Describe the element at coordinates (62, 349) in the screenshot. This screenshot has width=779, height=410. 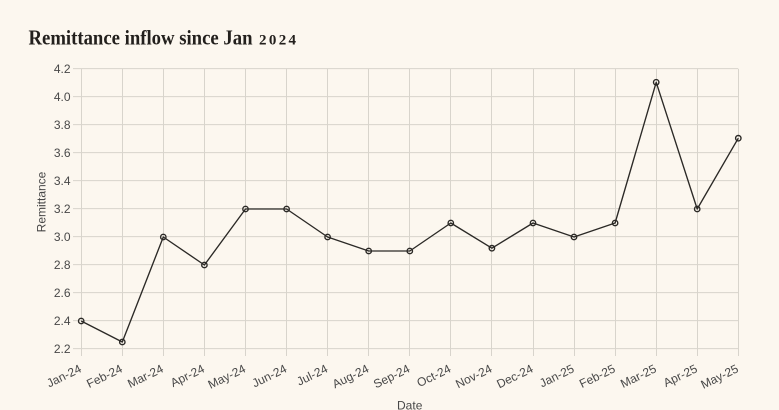
I see `svg-text: 2.2` at that location.